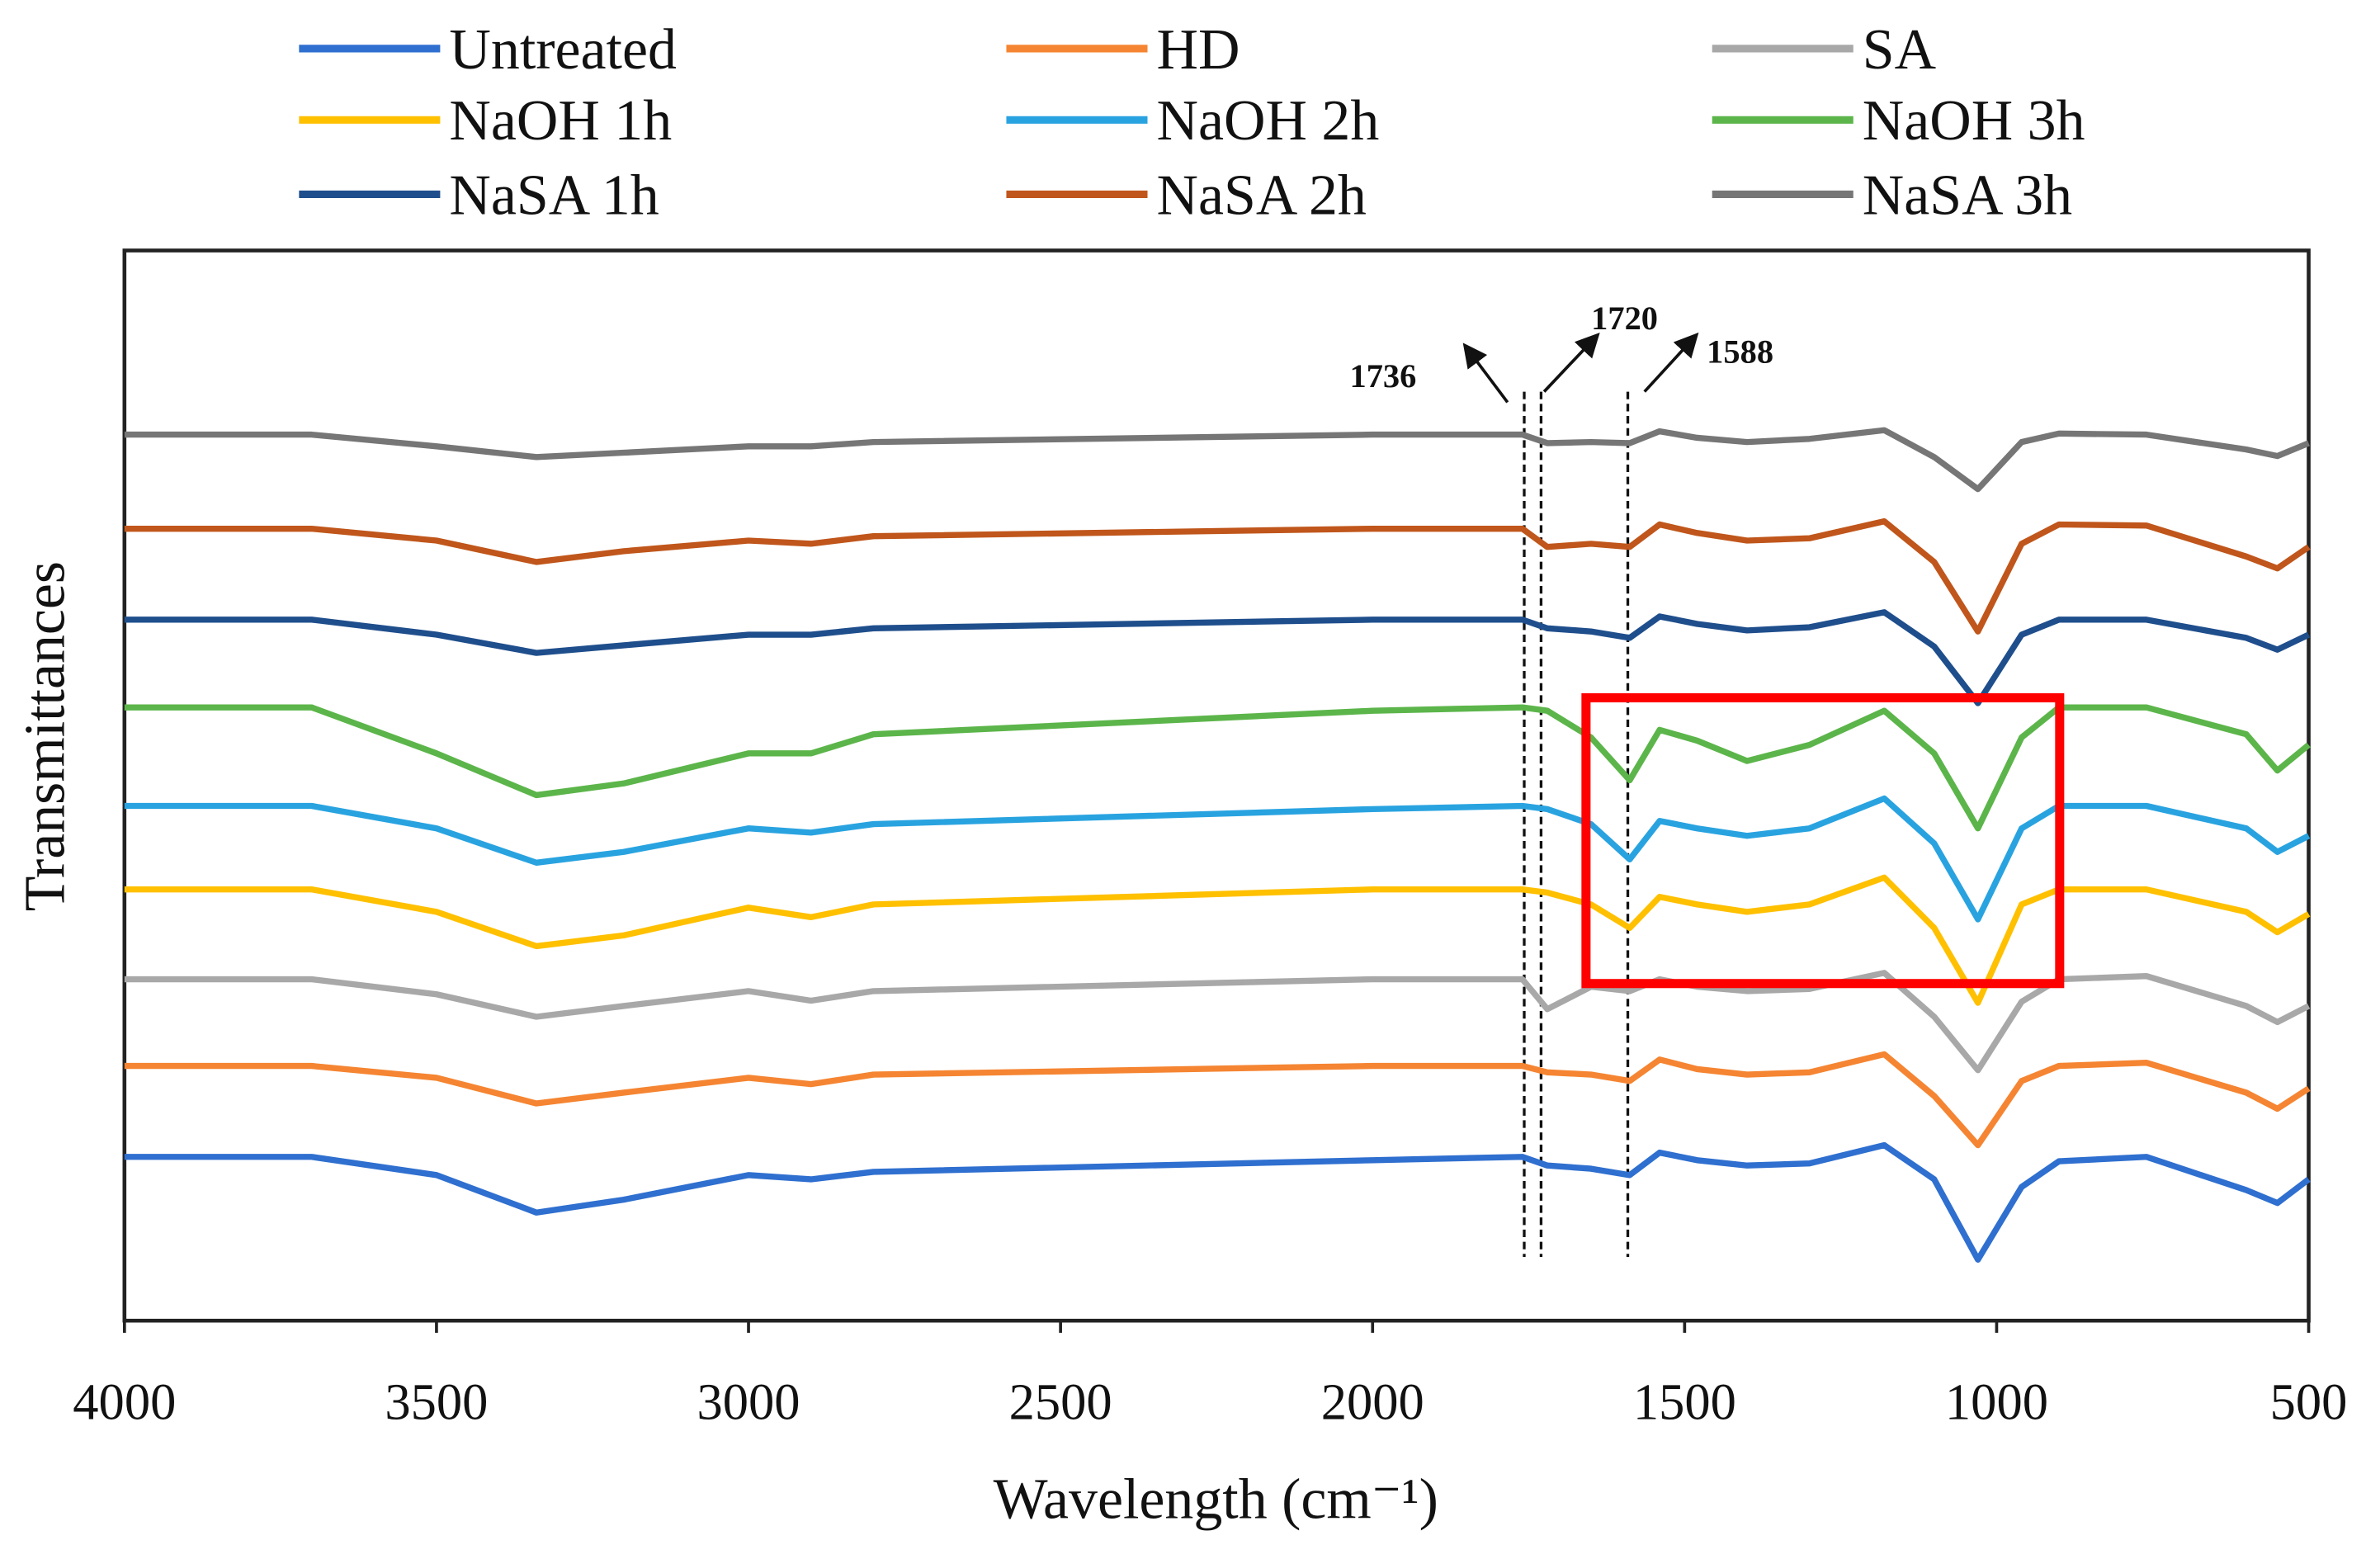 Image resolution: width=2380 pixels, height=1559 pixels. I want to click on legend-label: Untreated, so click(563, 50).